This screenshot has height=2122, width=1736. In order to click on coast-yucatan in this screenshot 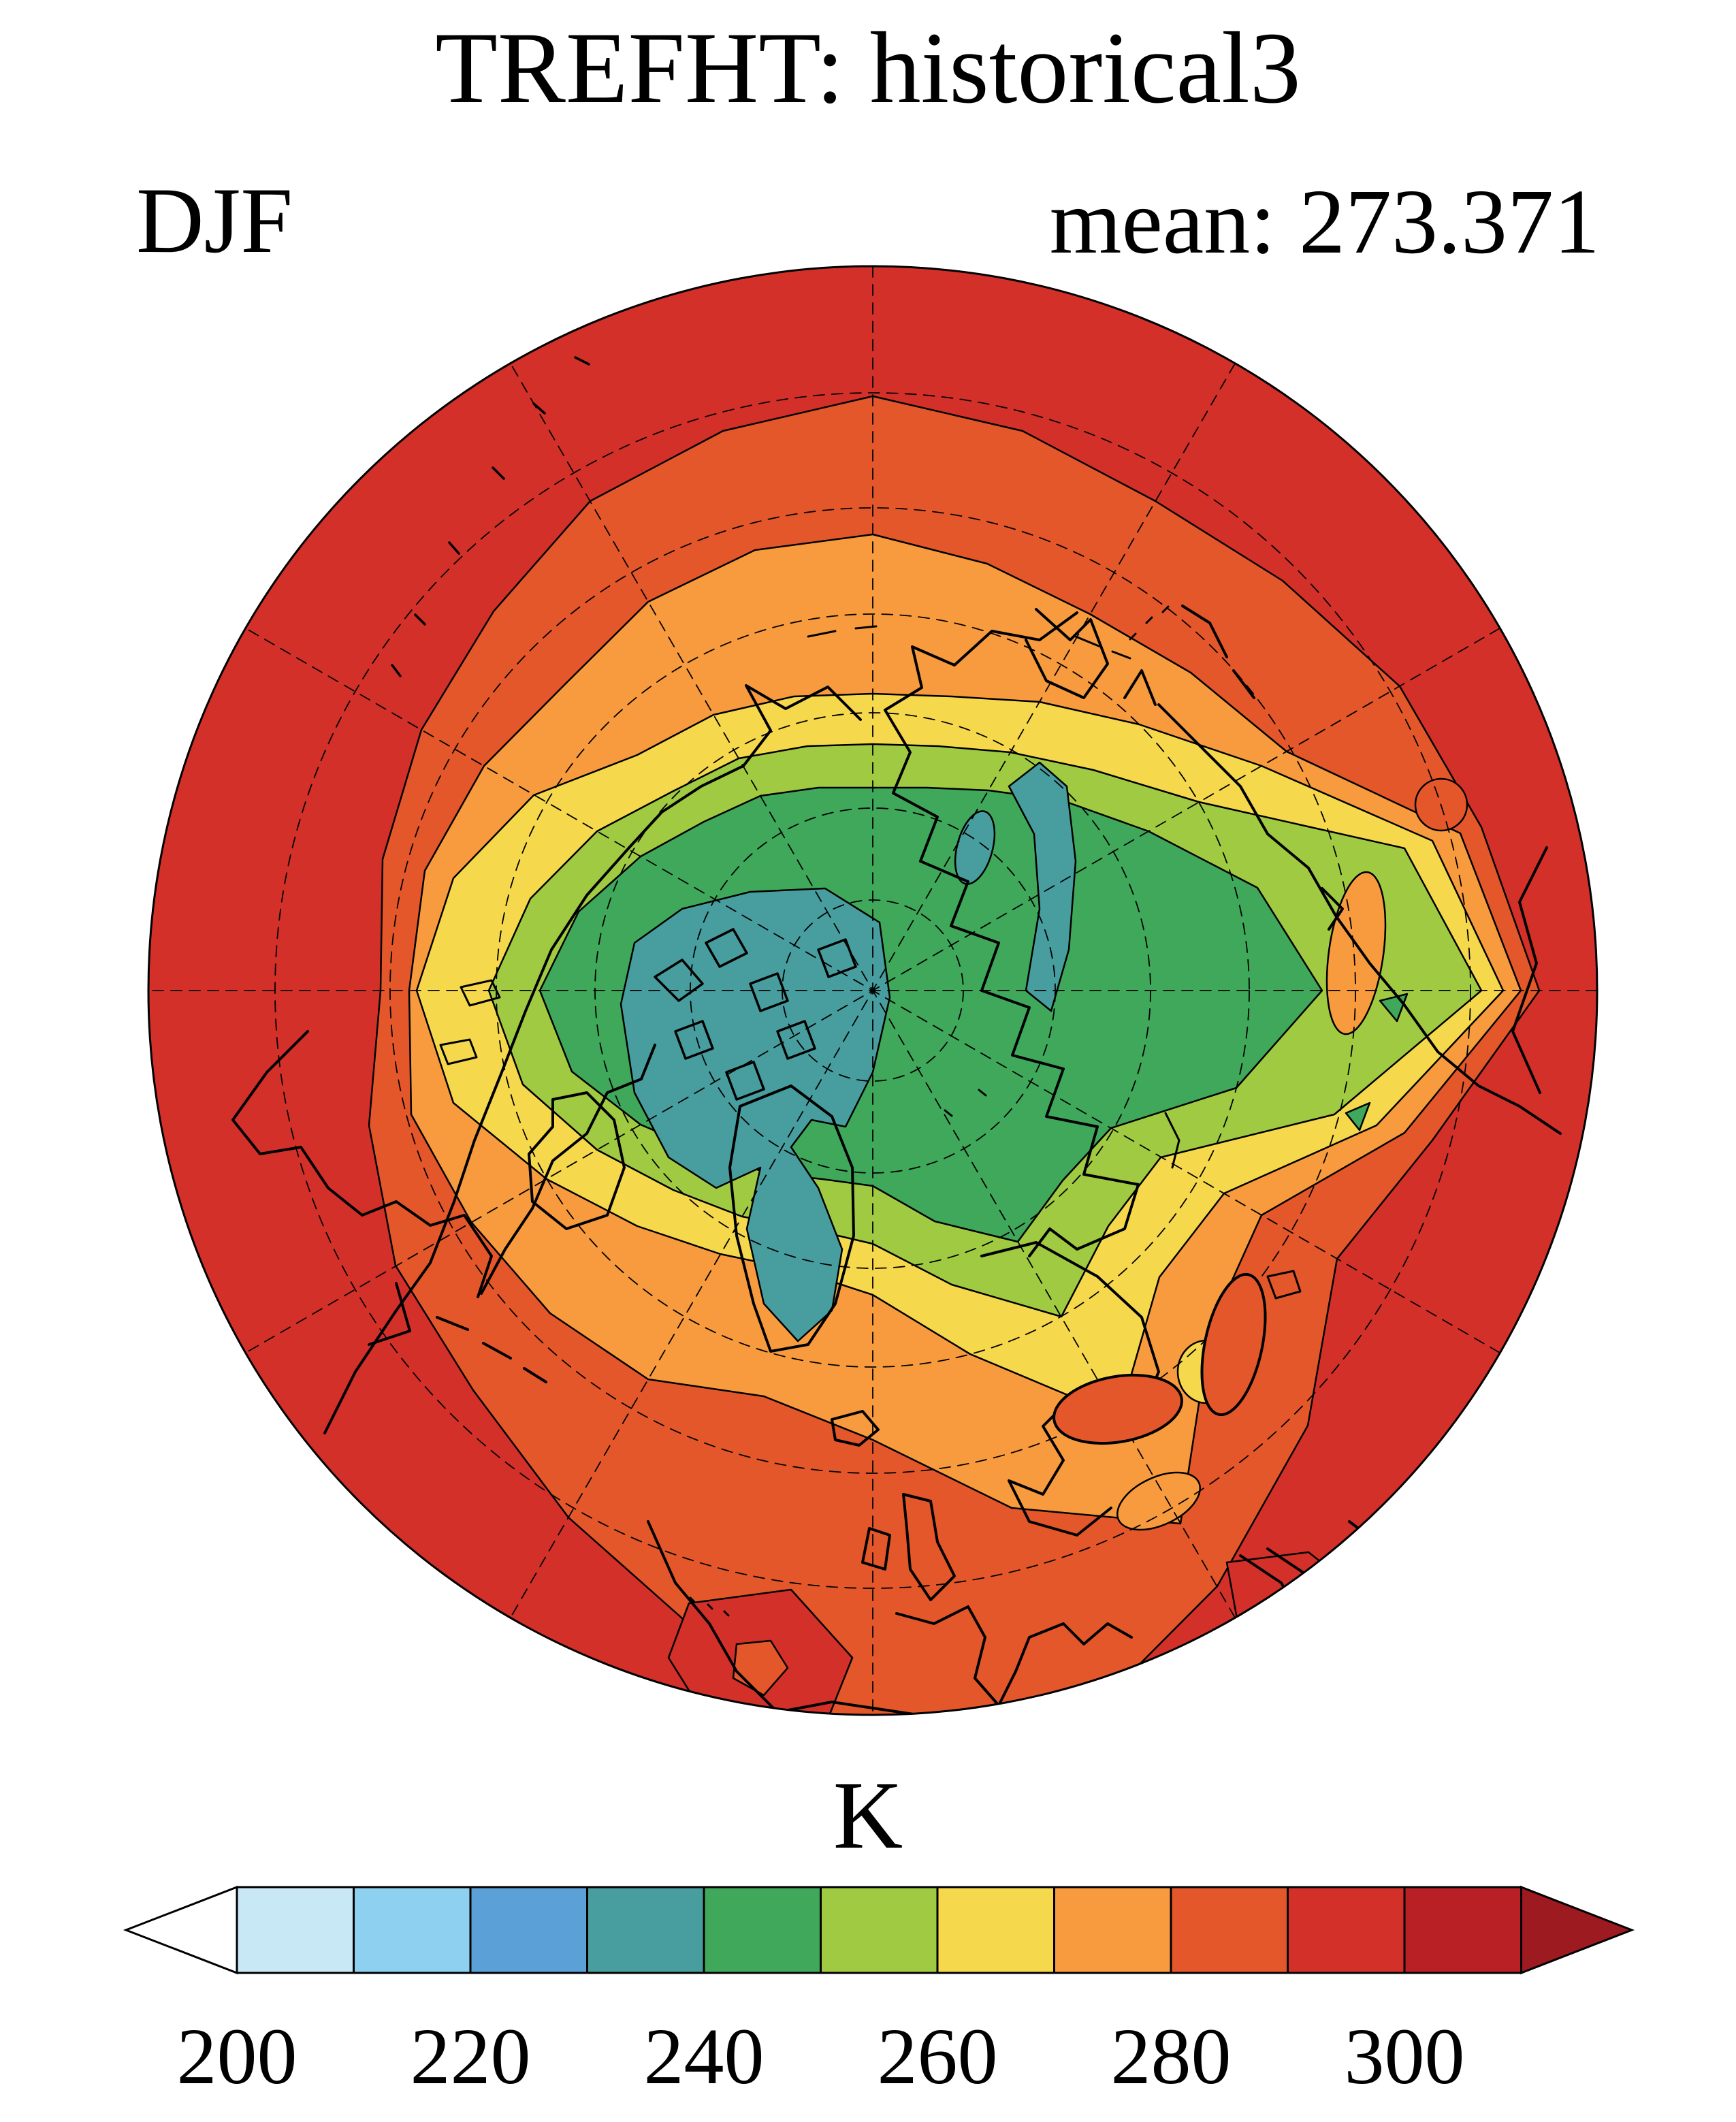, I will do `click(389, 1314)`.